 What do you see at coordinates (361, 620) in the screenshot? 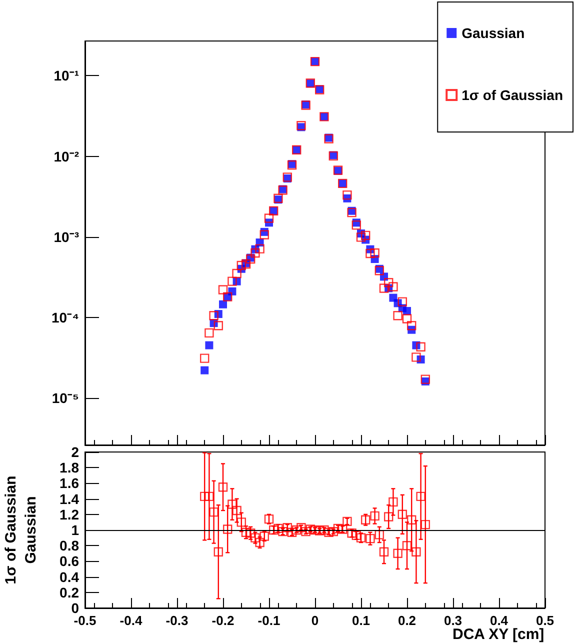
I see `x-tick-label: 0.1` at bounding box center [361, 620].